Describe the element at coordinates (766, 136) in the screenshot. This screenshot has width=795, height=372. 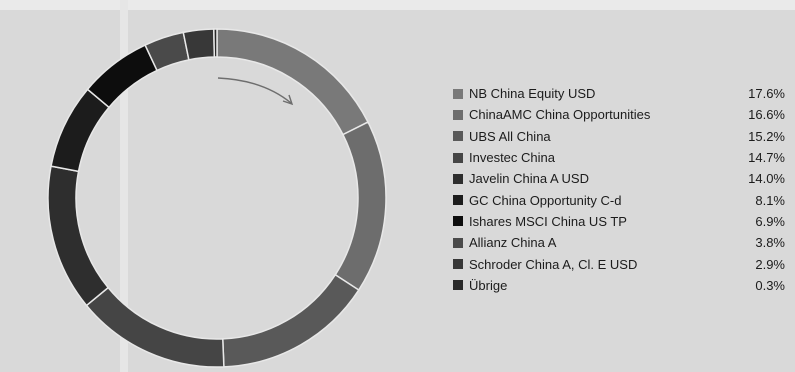
I see `legend-value: 15.2%` at that location.